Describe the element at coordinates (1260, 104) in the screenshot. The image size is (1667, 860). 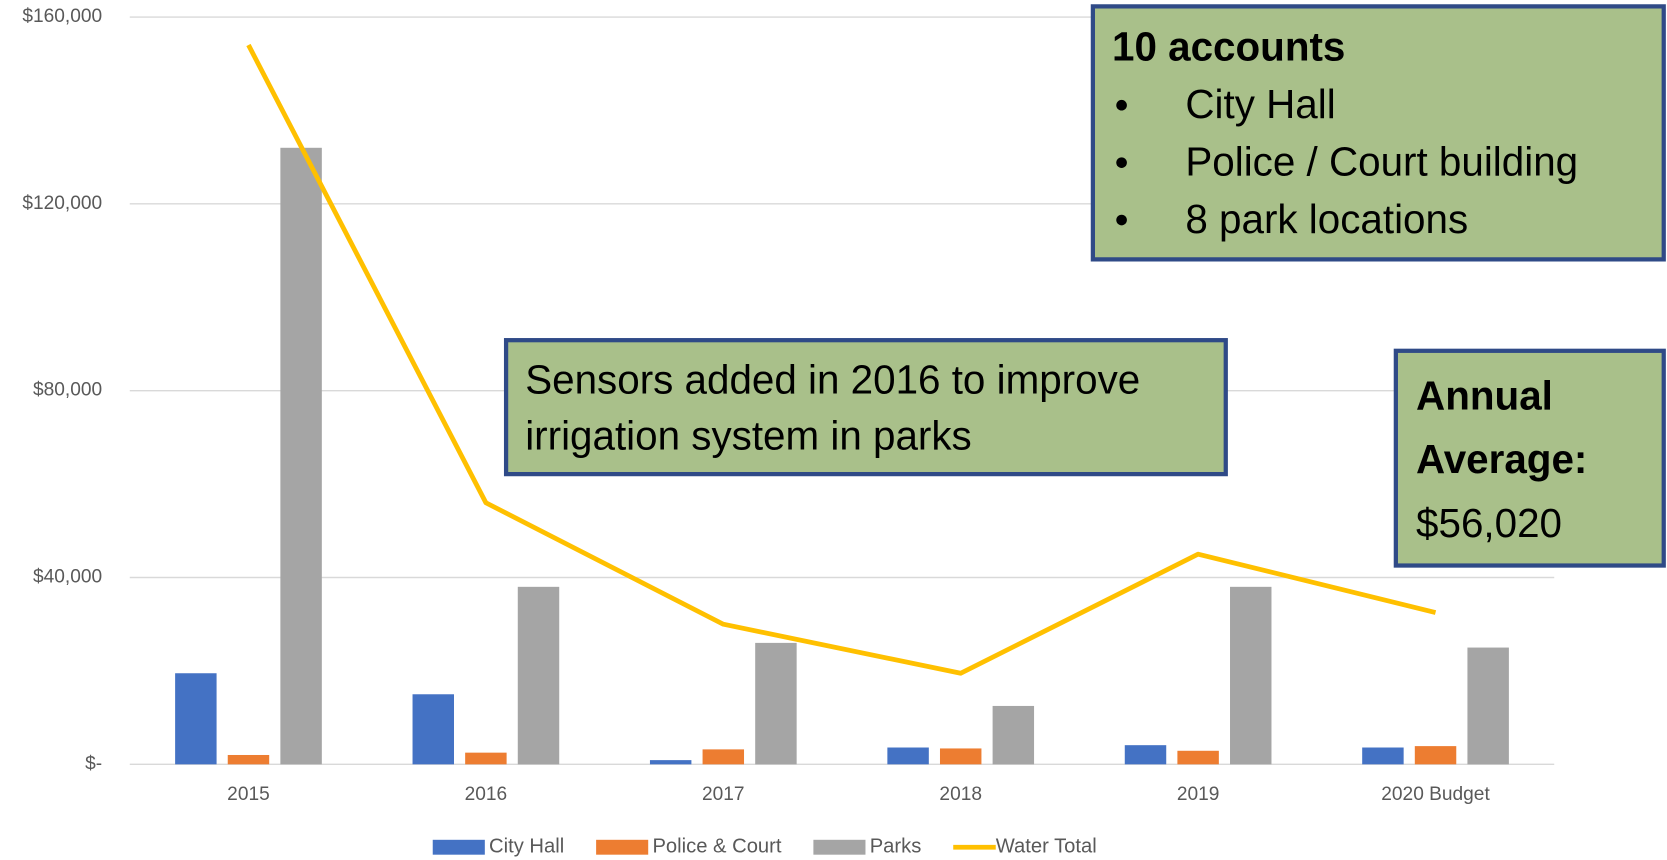
I see `annotation-item: City Hall` at that location.